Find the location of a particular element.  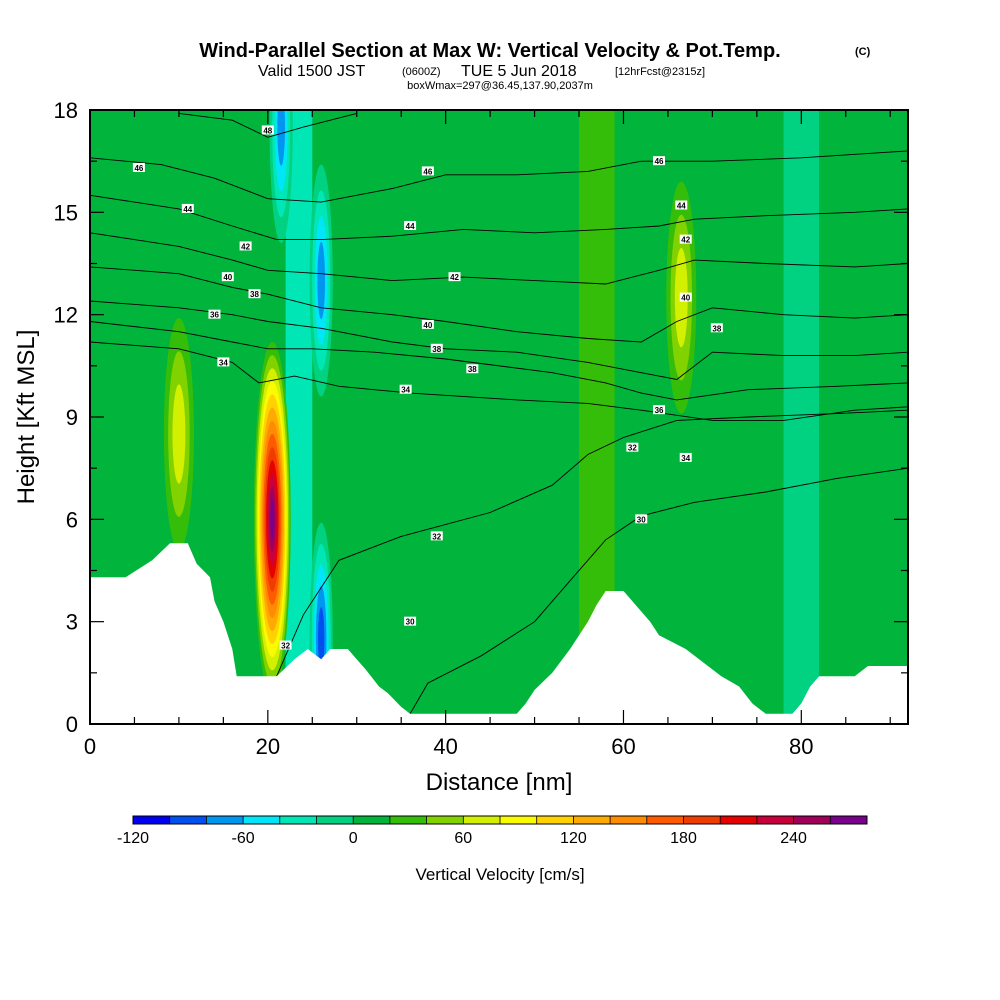

terrain is located at coordinates (499, 633).